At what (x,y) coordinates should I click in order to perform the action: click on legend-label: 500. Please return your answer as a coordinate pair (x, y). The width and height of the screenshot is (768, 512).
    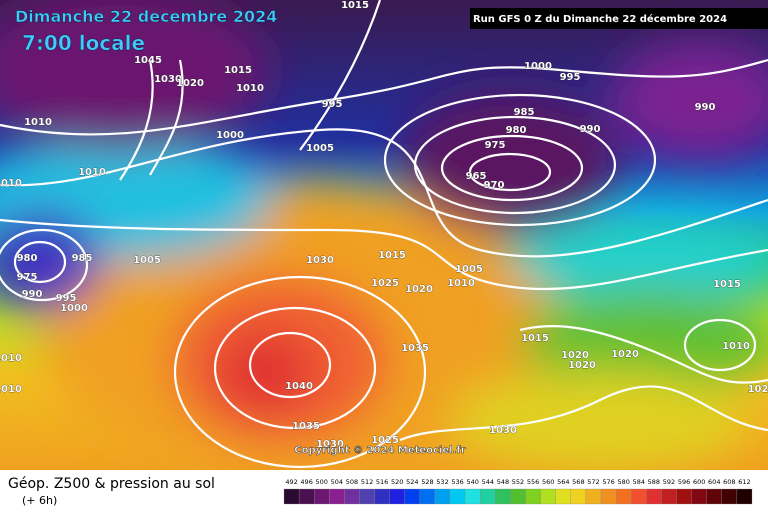
    Looking at the image, I should click on (322, 482).